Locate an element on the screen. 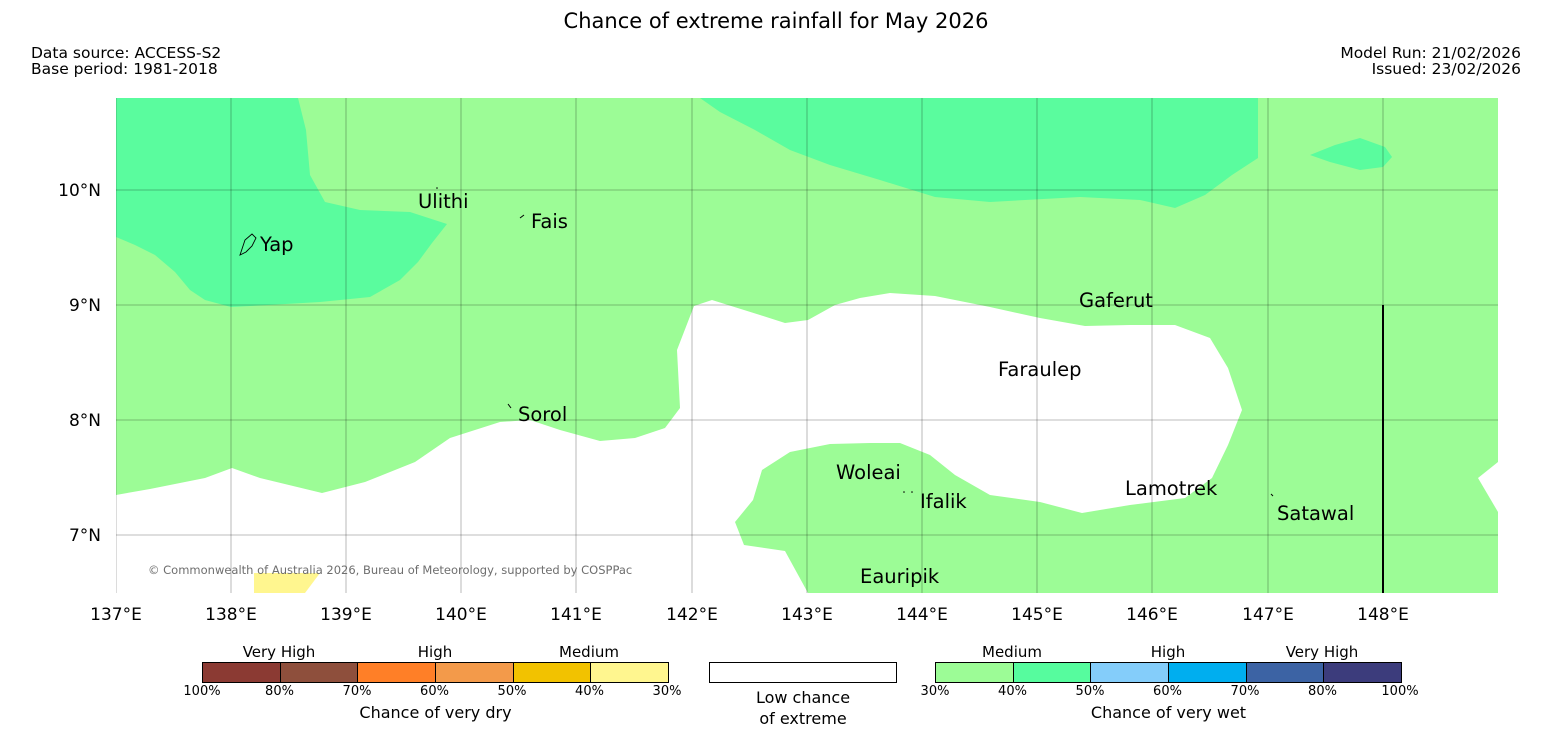 This screenshot has width=1552, height=736. wet-category-very-high: Very High is located at coordinates (1322, 652).